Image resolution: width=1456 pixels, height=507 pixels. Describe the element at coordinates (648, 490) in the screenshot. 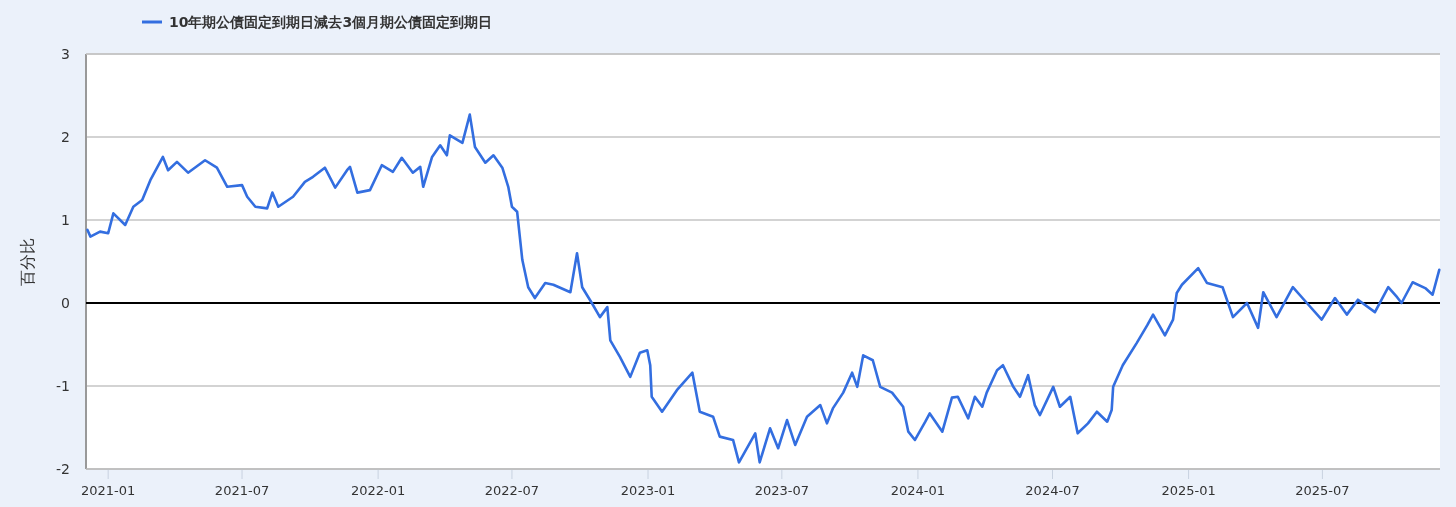

I see `x-tick-label: 2023-01` at that location.